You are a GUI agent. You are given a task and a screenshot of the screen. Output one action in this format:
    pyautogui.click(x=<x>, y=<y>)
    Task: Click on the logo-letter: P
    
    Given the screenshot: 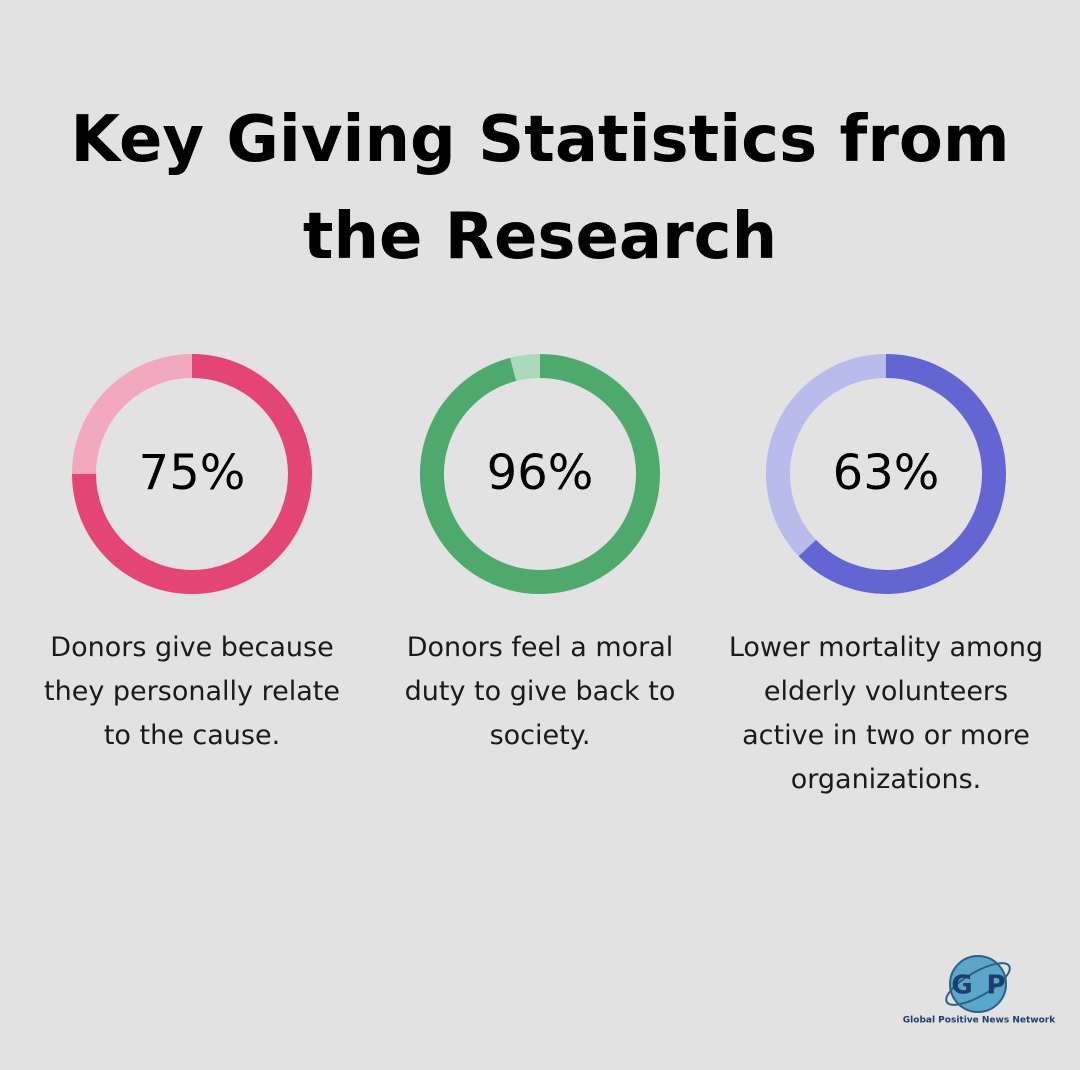 What is the action you would take?
    pyautogui.click(x=995, y=986)
    